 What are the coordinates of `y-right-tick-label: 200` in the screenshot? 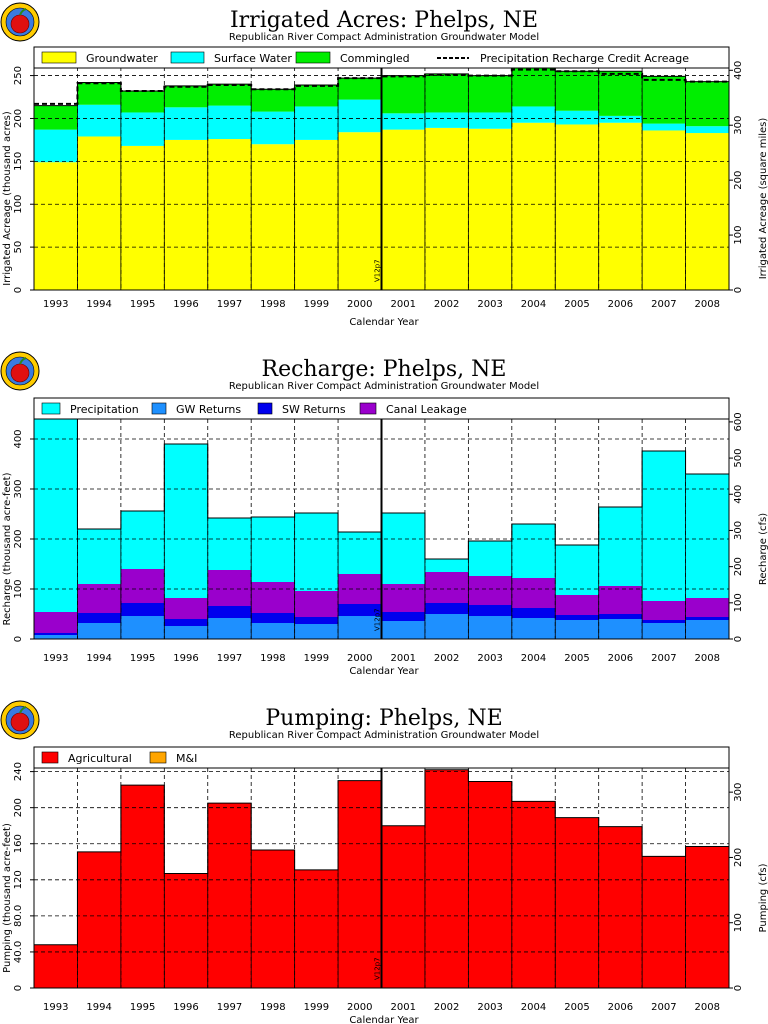 It's located at (738, 566).